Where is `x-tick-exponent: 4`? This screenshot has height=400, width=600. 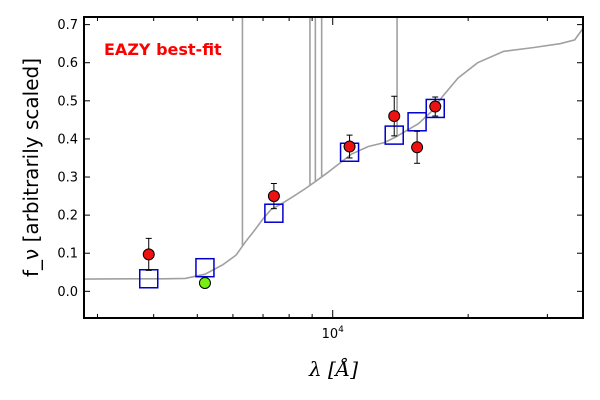 x-tick-exponent: 4 is located at coordinates (341, 330).